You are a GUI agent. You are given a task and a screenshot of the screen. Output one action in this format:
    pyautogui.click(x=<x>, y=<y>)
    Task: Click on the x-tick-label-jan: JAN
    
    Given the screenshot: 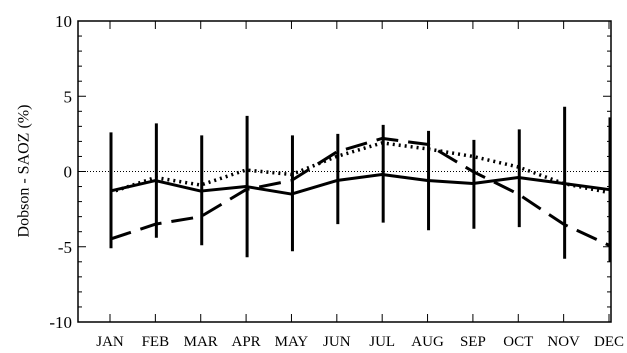 What is the action you would take?
    pyautogui.click(x=110, y=342)
    